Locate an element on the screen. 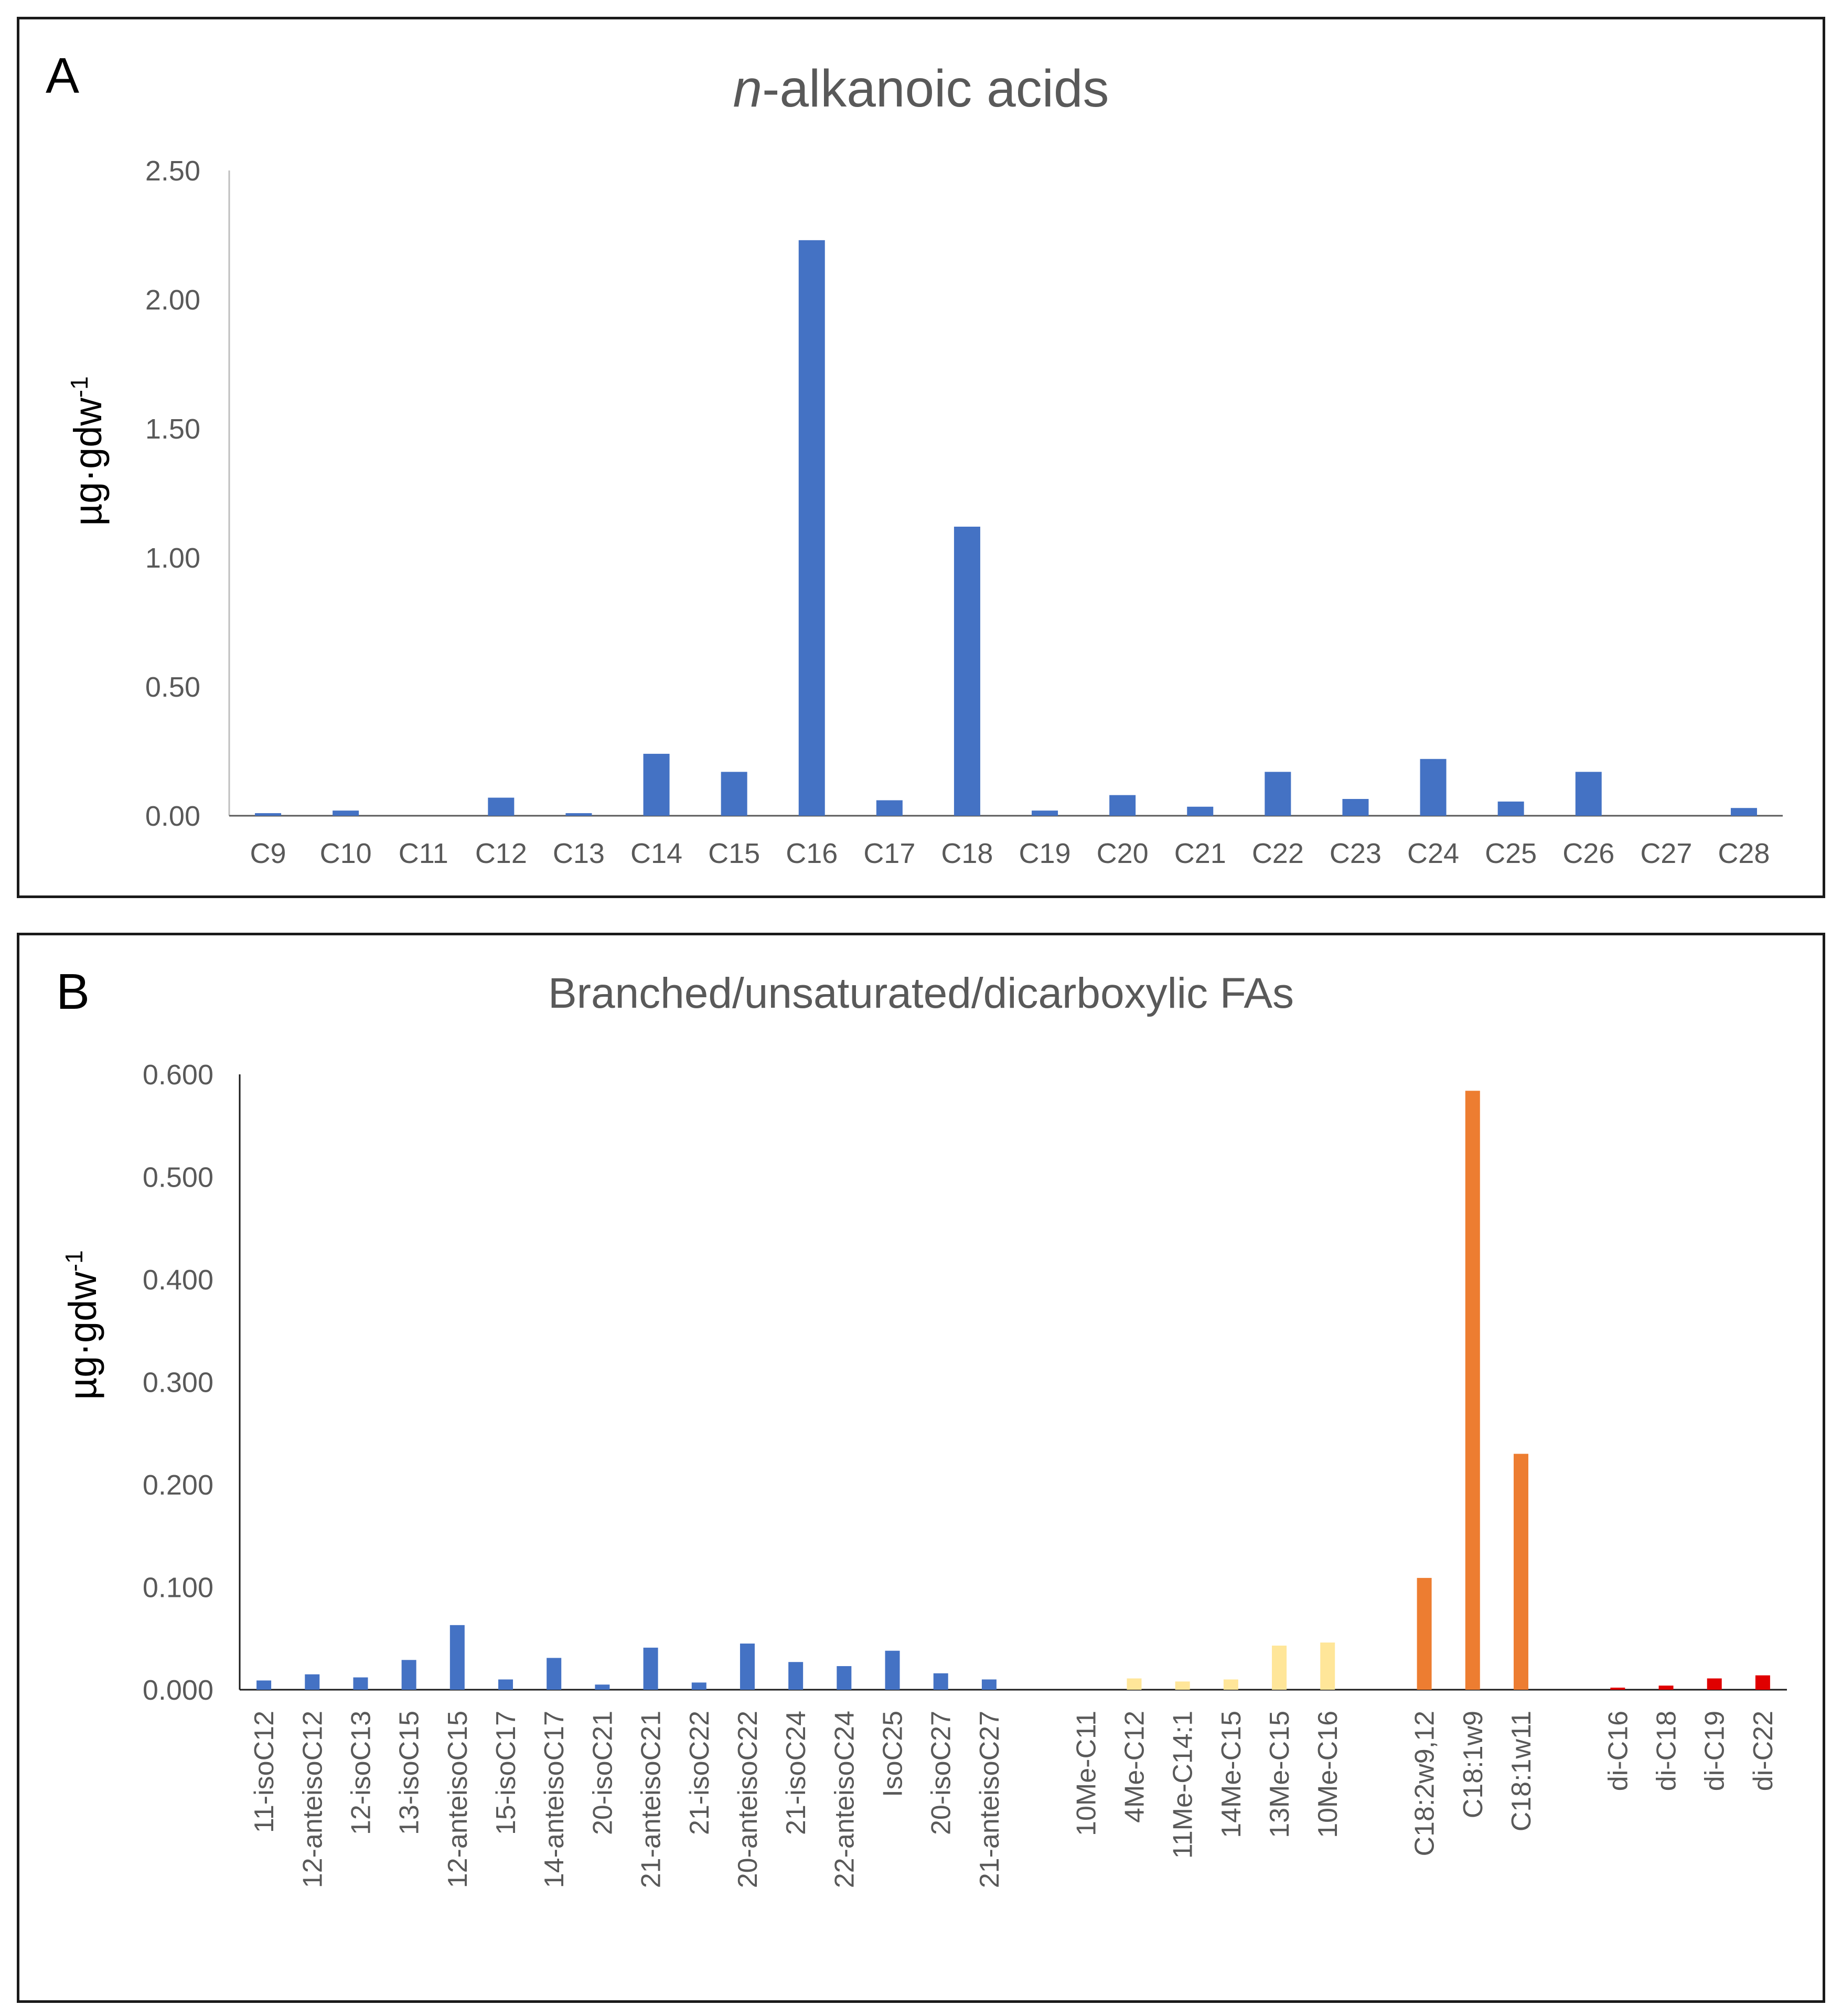 Image resolution: width=1842 pixels, height=2016 pixels. y-tick-label: 2.00 is located at coordinates (172, 300).